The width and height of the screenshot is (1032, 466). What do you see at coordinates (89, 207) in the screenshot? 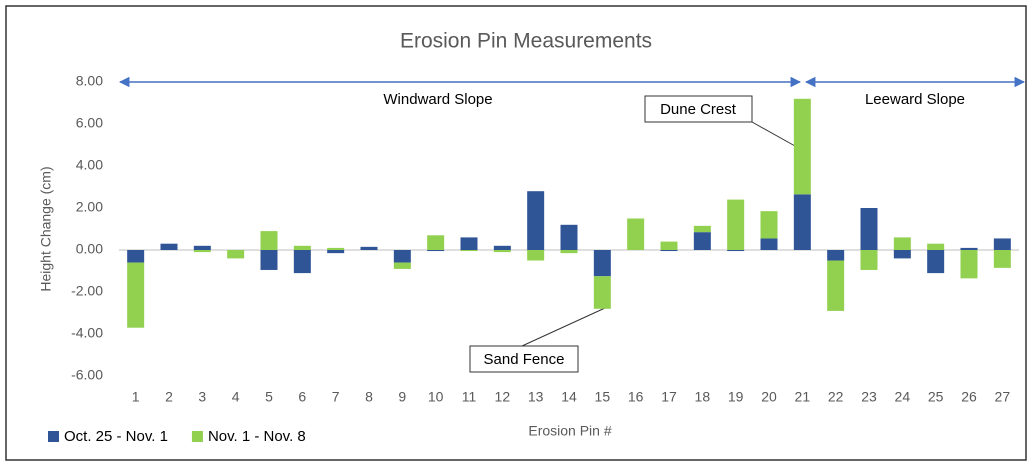
I see `y-tick-label: 2.00` at bounding box center [89, 207].